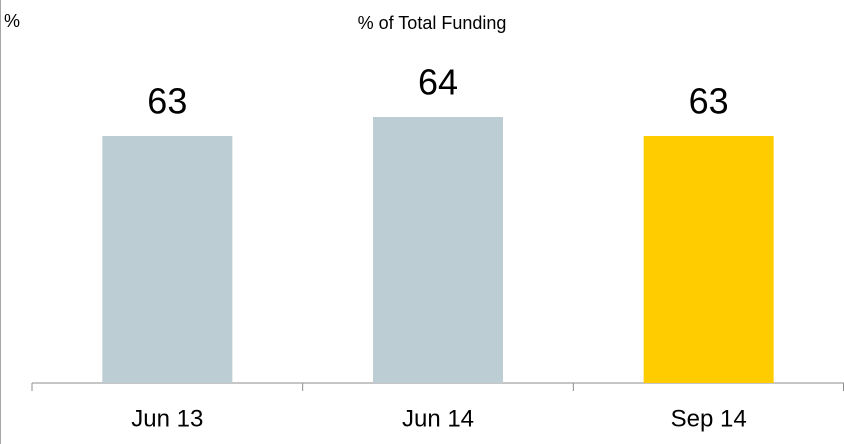 The height and width of the screenshot is (444, 844). Describe the element at coordinates (12, 21) in the screenshot. I see `y-axis-label: %` at that location.